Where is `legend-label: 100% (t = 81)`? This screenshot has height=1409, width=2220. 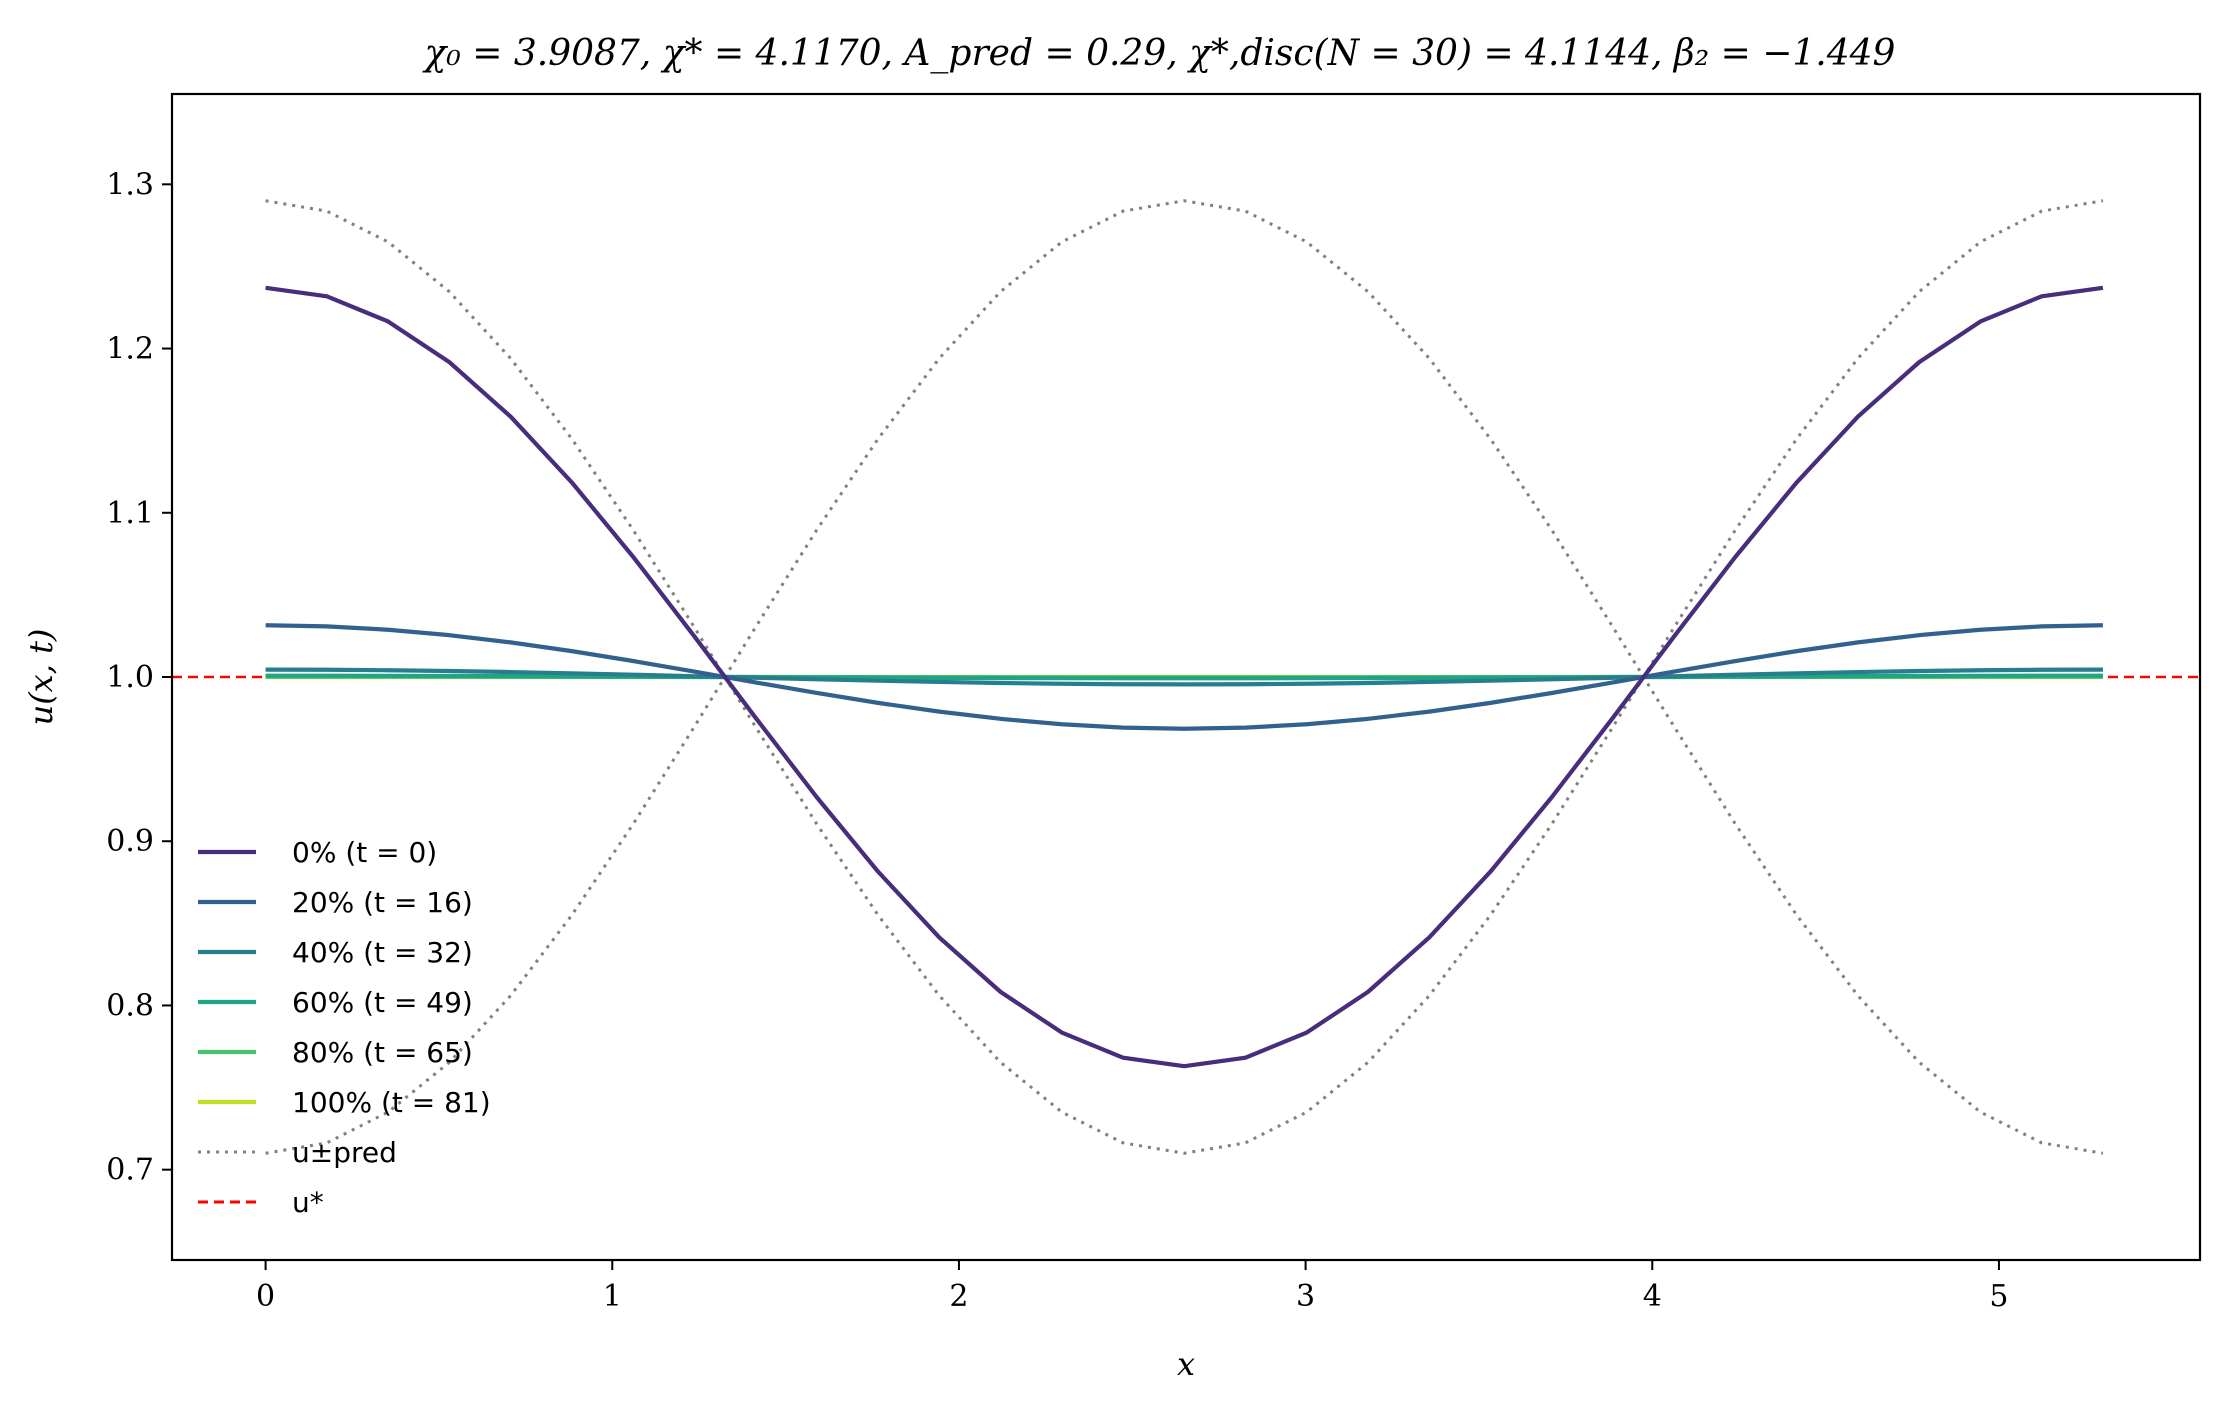
legend-label: 100% (t = 81) is located at coordinates (391, 1102).